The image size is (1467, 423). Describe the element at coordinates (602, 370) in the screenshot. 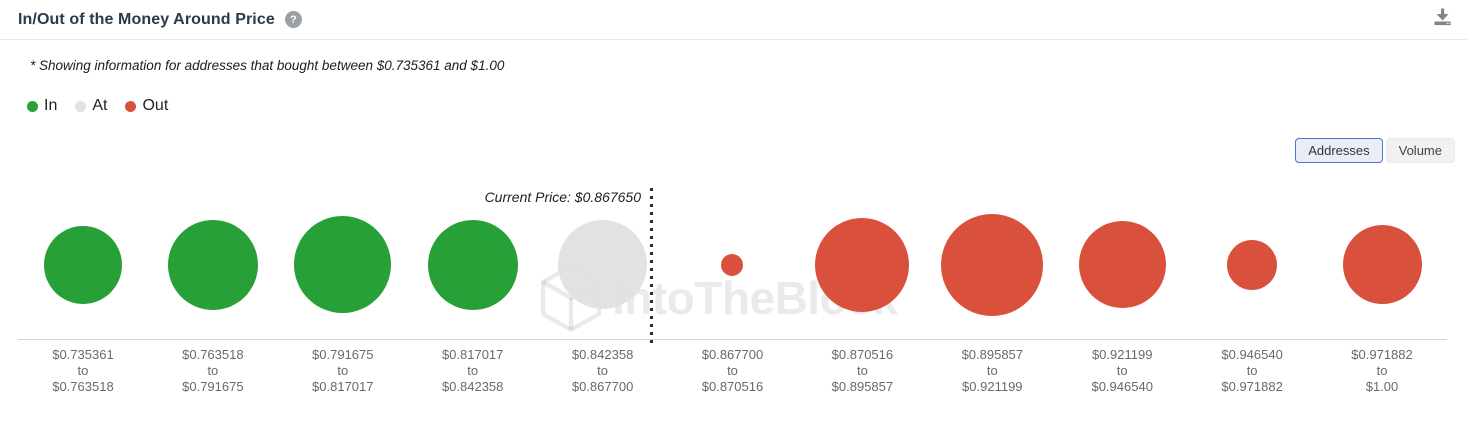

I see `x-axis-label: $0.842358 to $0.867700` at that location.